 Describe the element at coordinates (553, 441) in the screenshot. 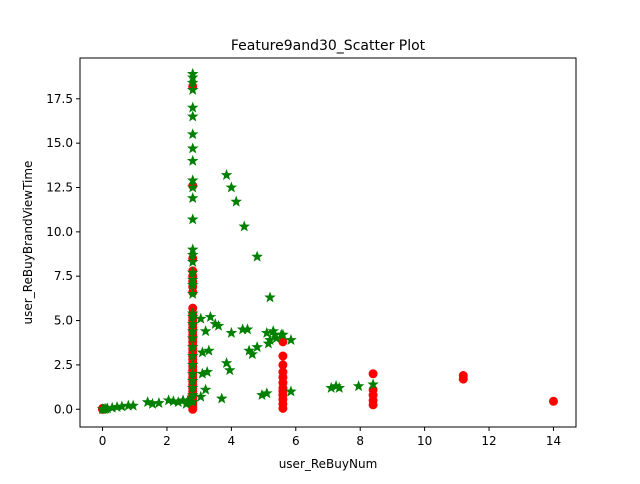

I see `x-tick-label: 14` at that location.